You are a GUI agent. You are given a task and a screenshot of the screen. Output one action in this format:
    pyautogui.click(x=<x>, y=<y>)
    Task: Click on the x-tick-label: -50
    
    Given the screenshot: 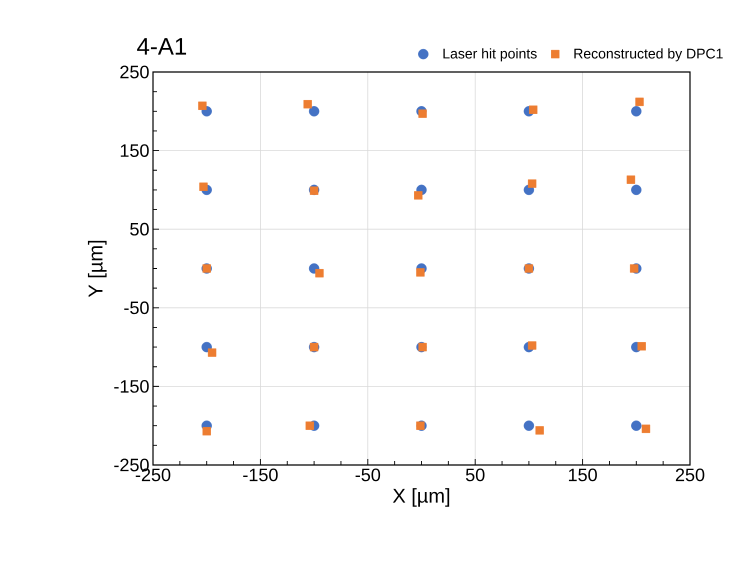 What is the action you would take?
    pyautogui.click(x=368, y=475)
    